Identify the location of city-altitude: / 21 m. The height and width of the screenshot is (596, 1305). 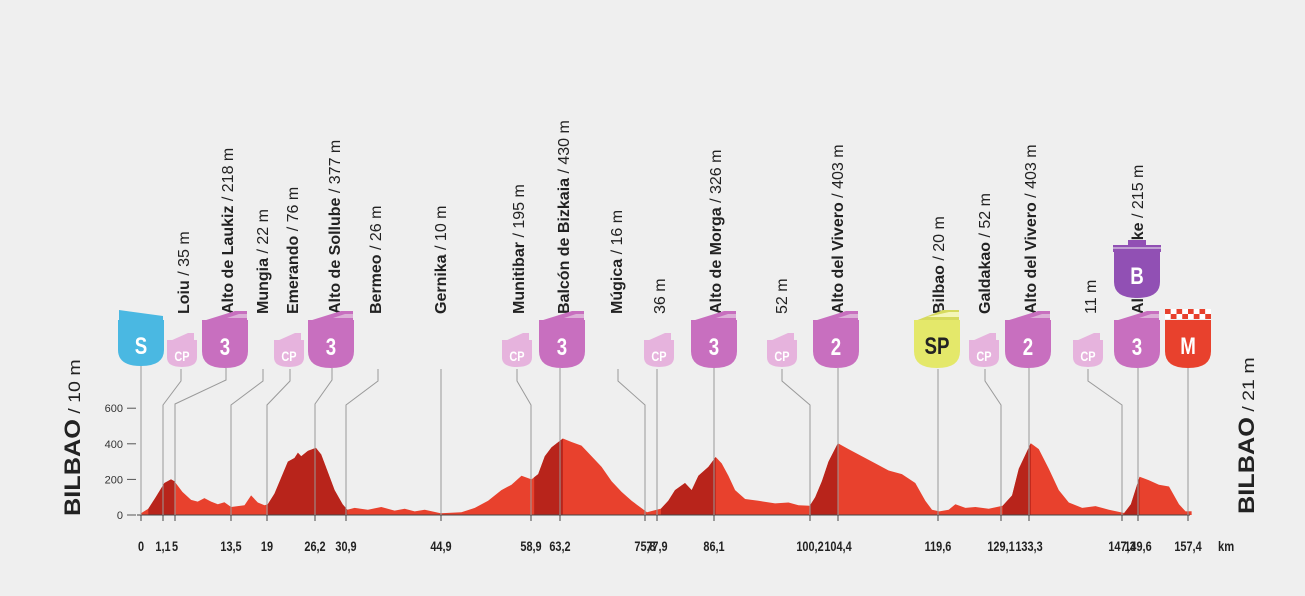
(1247, 387).